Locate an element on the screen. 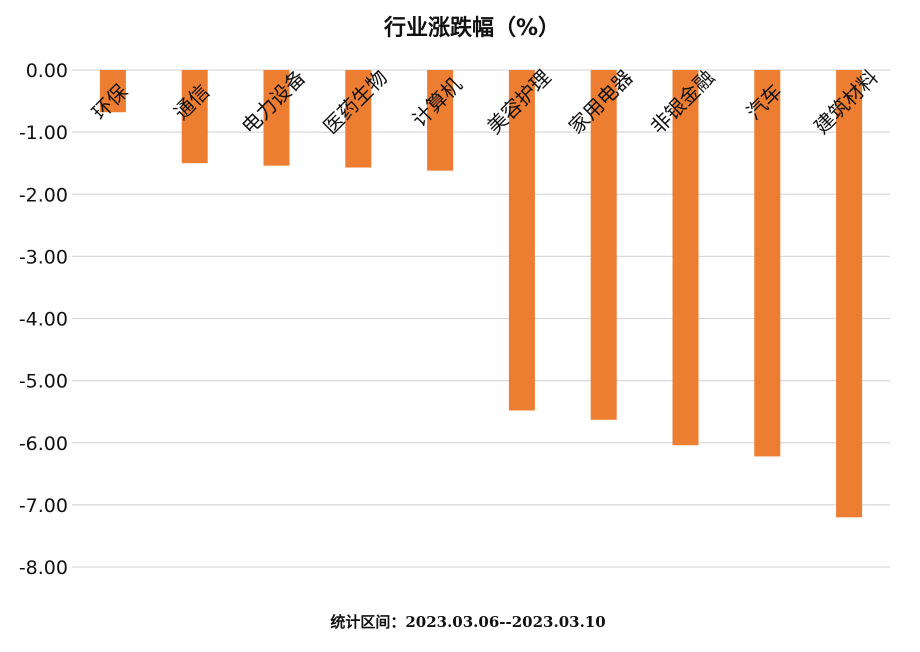 This screenshot has width=920, height=652. footnote: 统计区间：2023.03.06--2023.03.10 is located at coordinates (467, 622).